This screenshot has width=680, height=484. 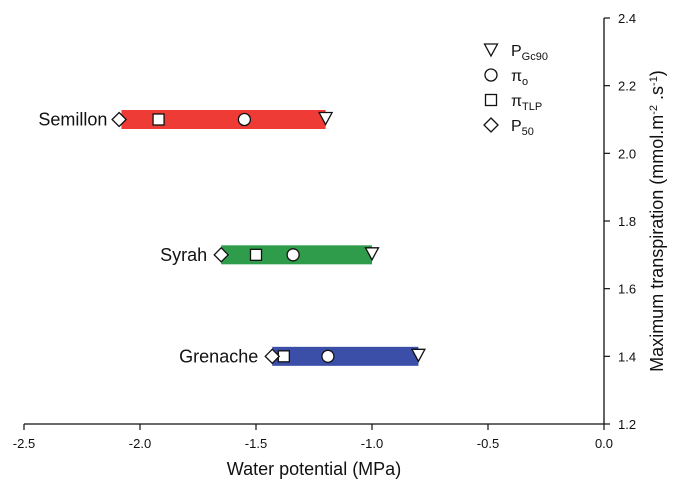 I want to click on marker-p50-grenache, so click(x=272, y=356).